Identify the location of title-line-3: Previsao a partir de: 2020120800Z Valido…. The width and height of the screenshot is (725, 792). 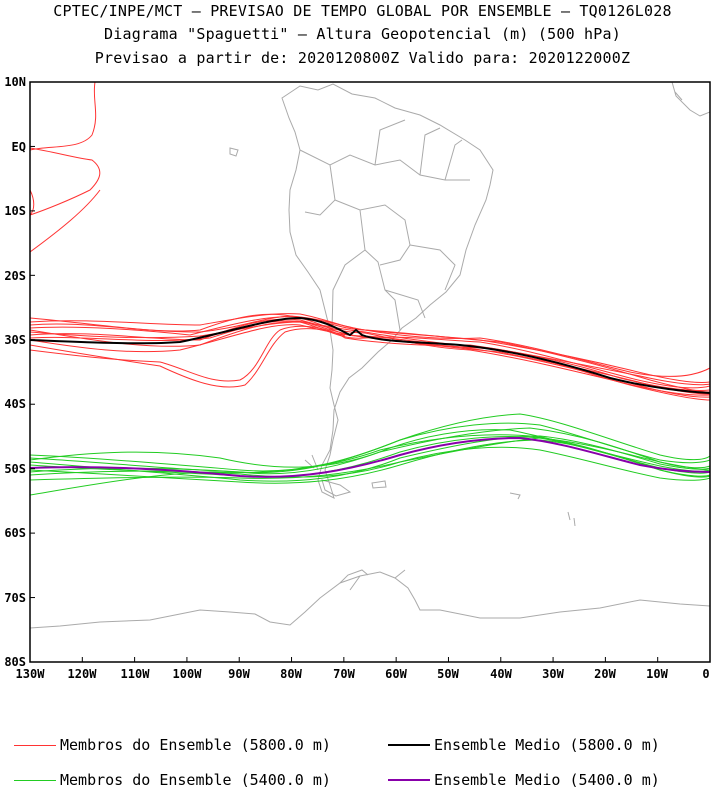
(362, 58).